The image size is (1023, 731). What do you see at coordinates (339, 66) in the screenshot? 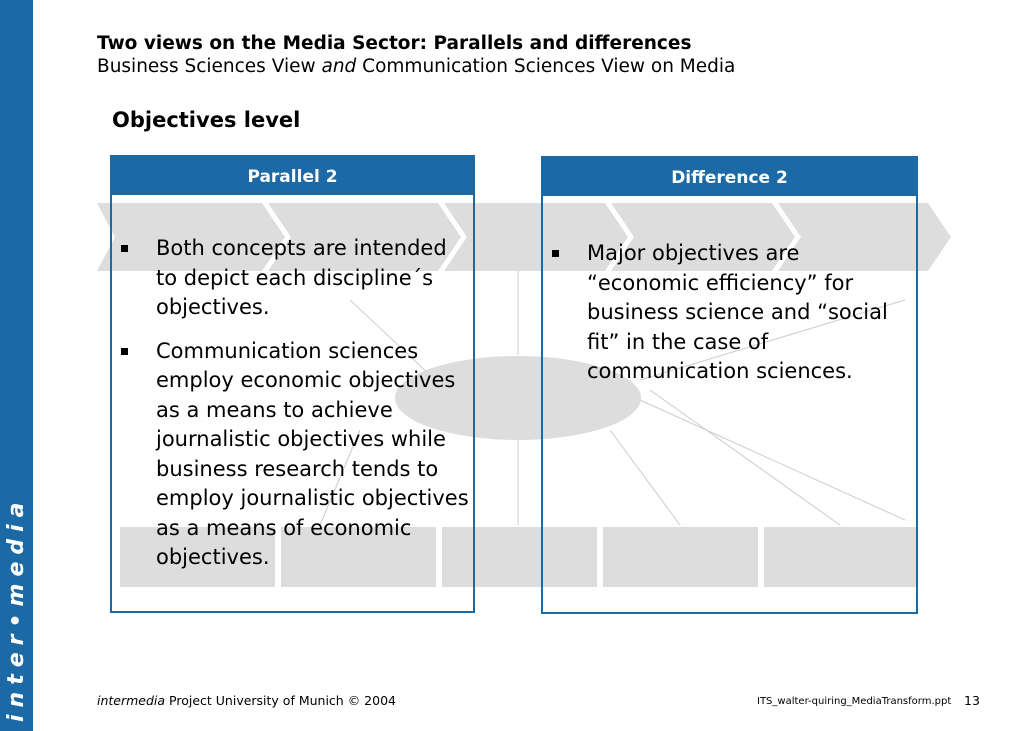
I see `subtitle-italic: and` at bounding box center [339, 66].